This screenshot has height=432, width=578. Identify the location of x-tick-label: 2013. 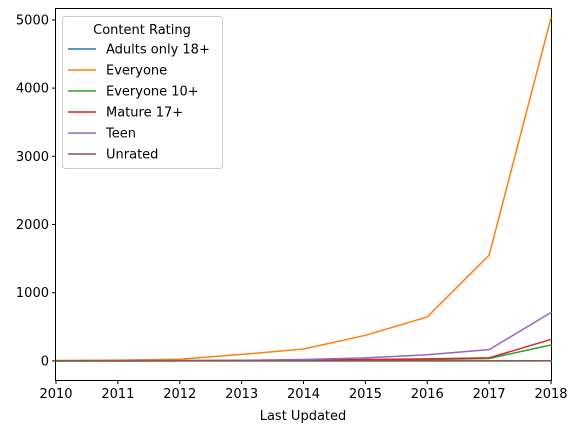
(241, 394).